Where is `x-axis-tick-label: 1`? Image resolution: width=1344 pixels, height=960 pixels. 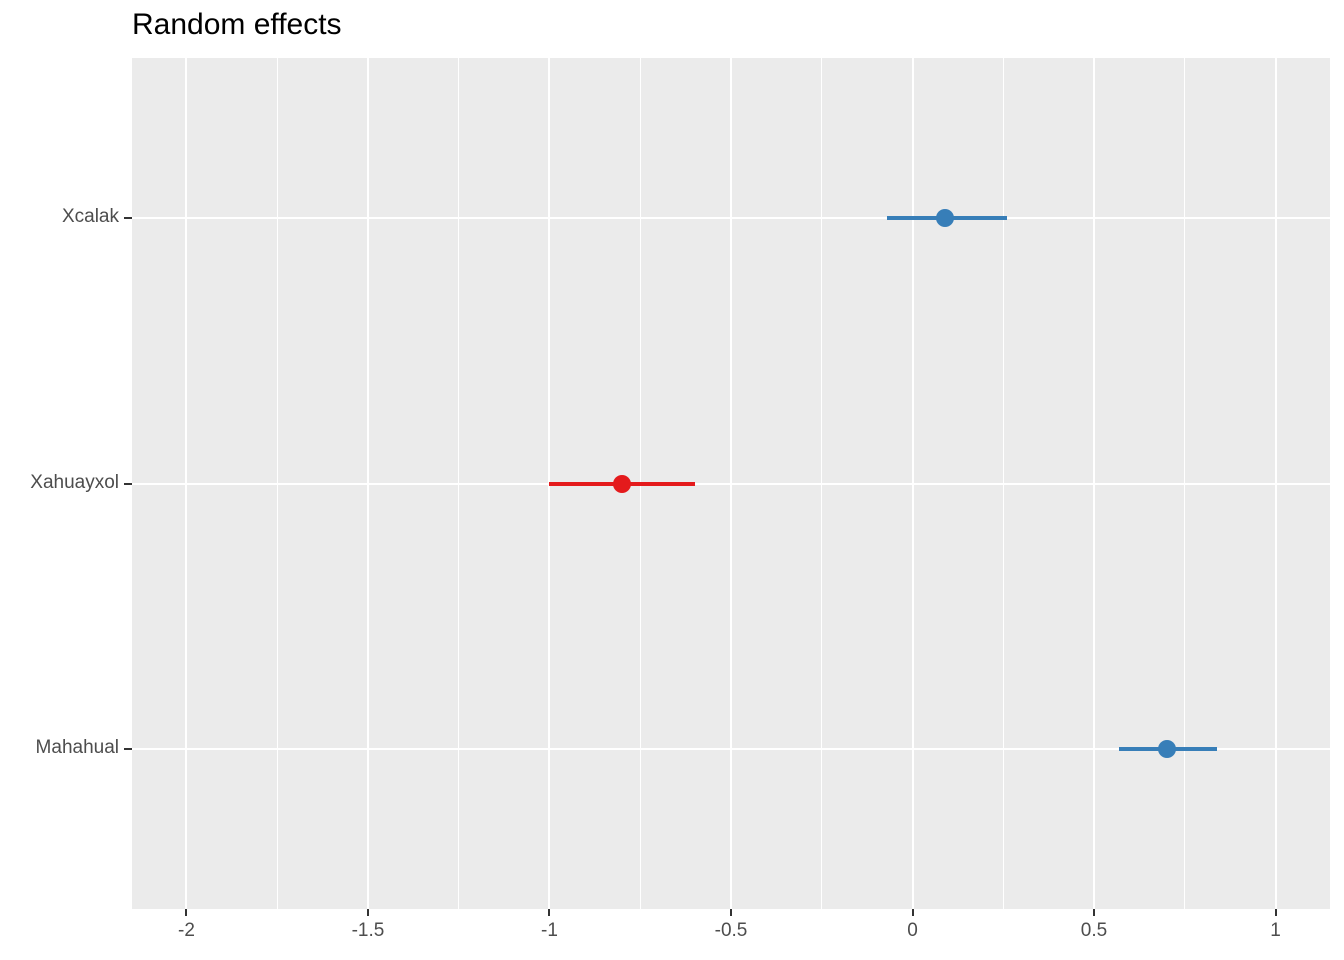 x-axis-tick-label: 1 is located at coordinates (1275, 930).